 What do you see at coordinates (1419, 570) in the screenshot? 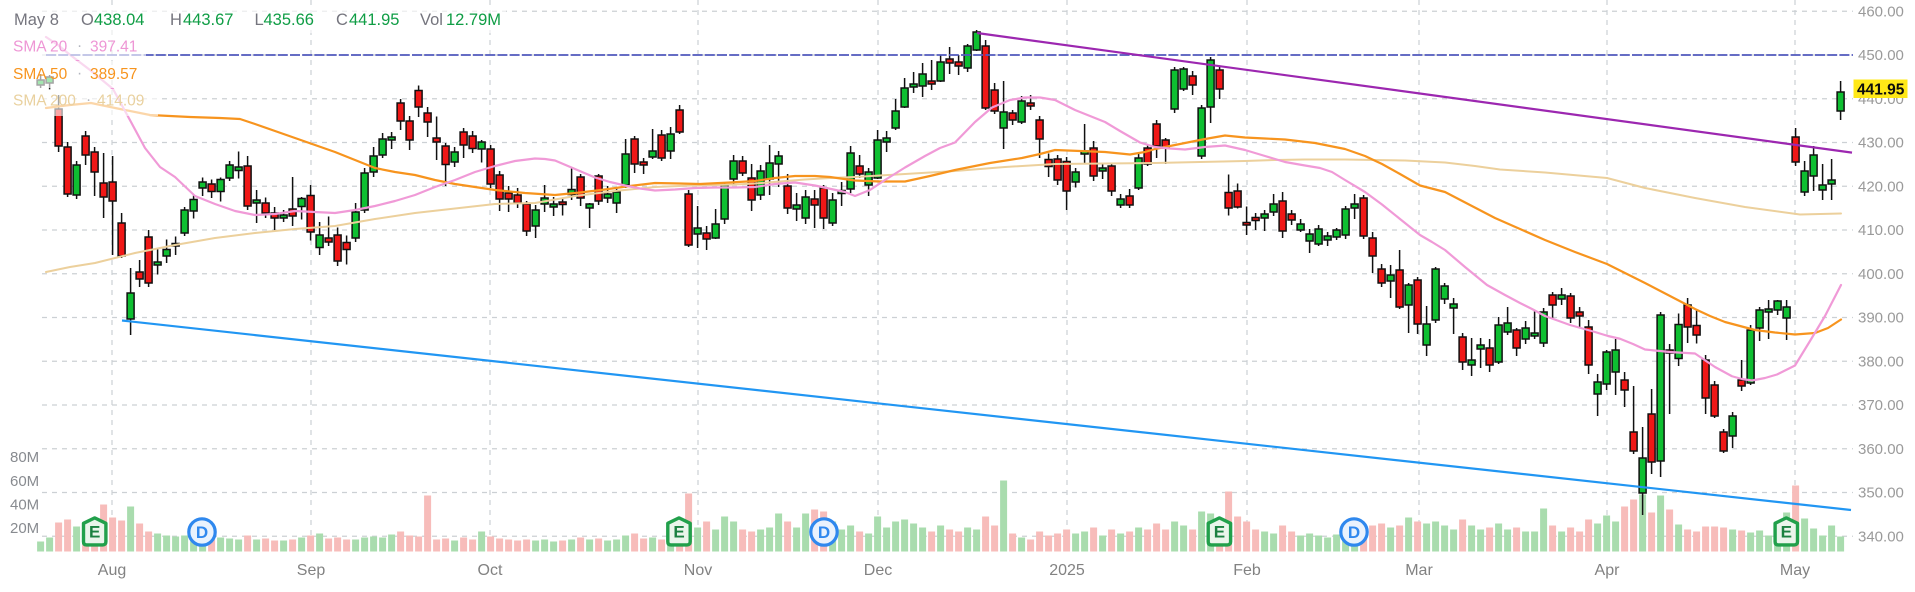
I see `svg-text: Mar` at bounding box center [1419, 570].